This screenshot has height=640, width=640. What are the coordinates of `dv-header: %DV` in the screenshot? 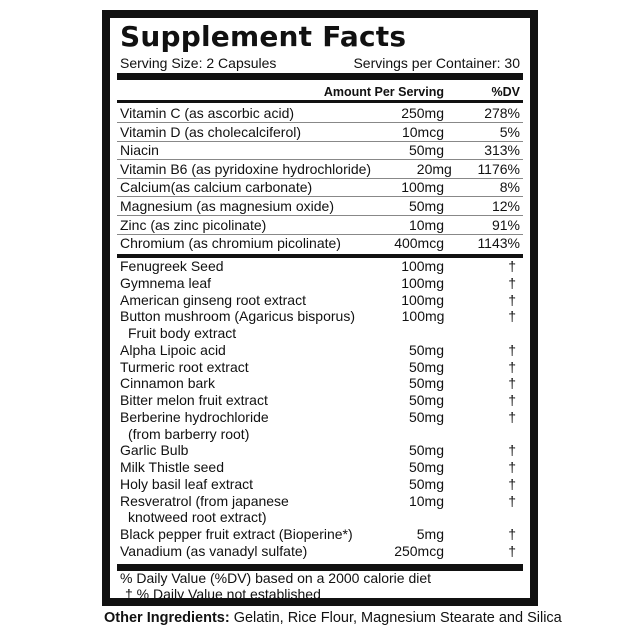 It's located at (505, 92).